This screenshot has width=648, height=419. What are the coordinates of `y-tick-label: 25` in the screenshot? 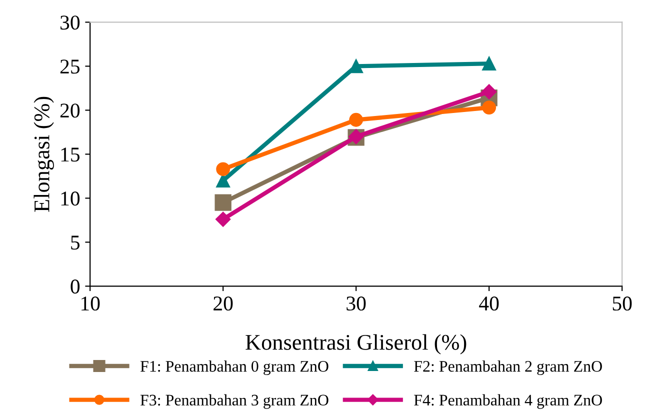 It's located at (70, 67).